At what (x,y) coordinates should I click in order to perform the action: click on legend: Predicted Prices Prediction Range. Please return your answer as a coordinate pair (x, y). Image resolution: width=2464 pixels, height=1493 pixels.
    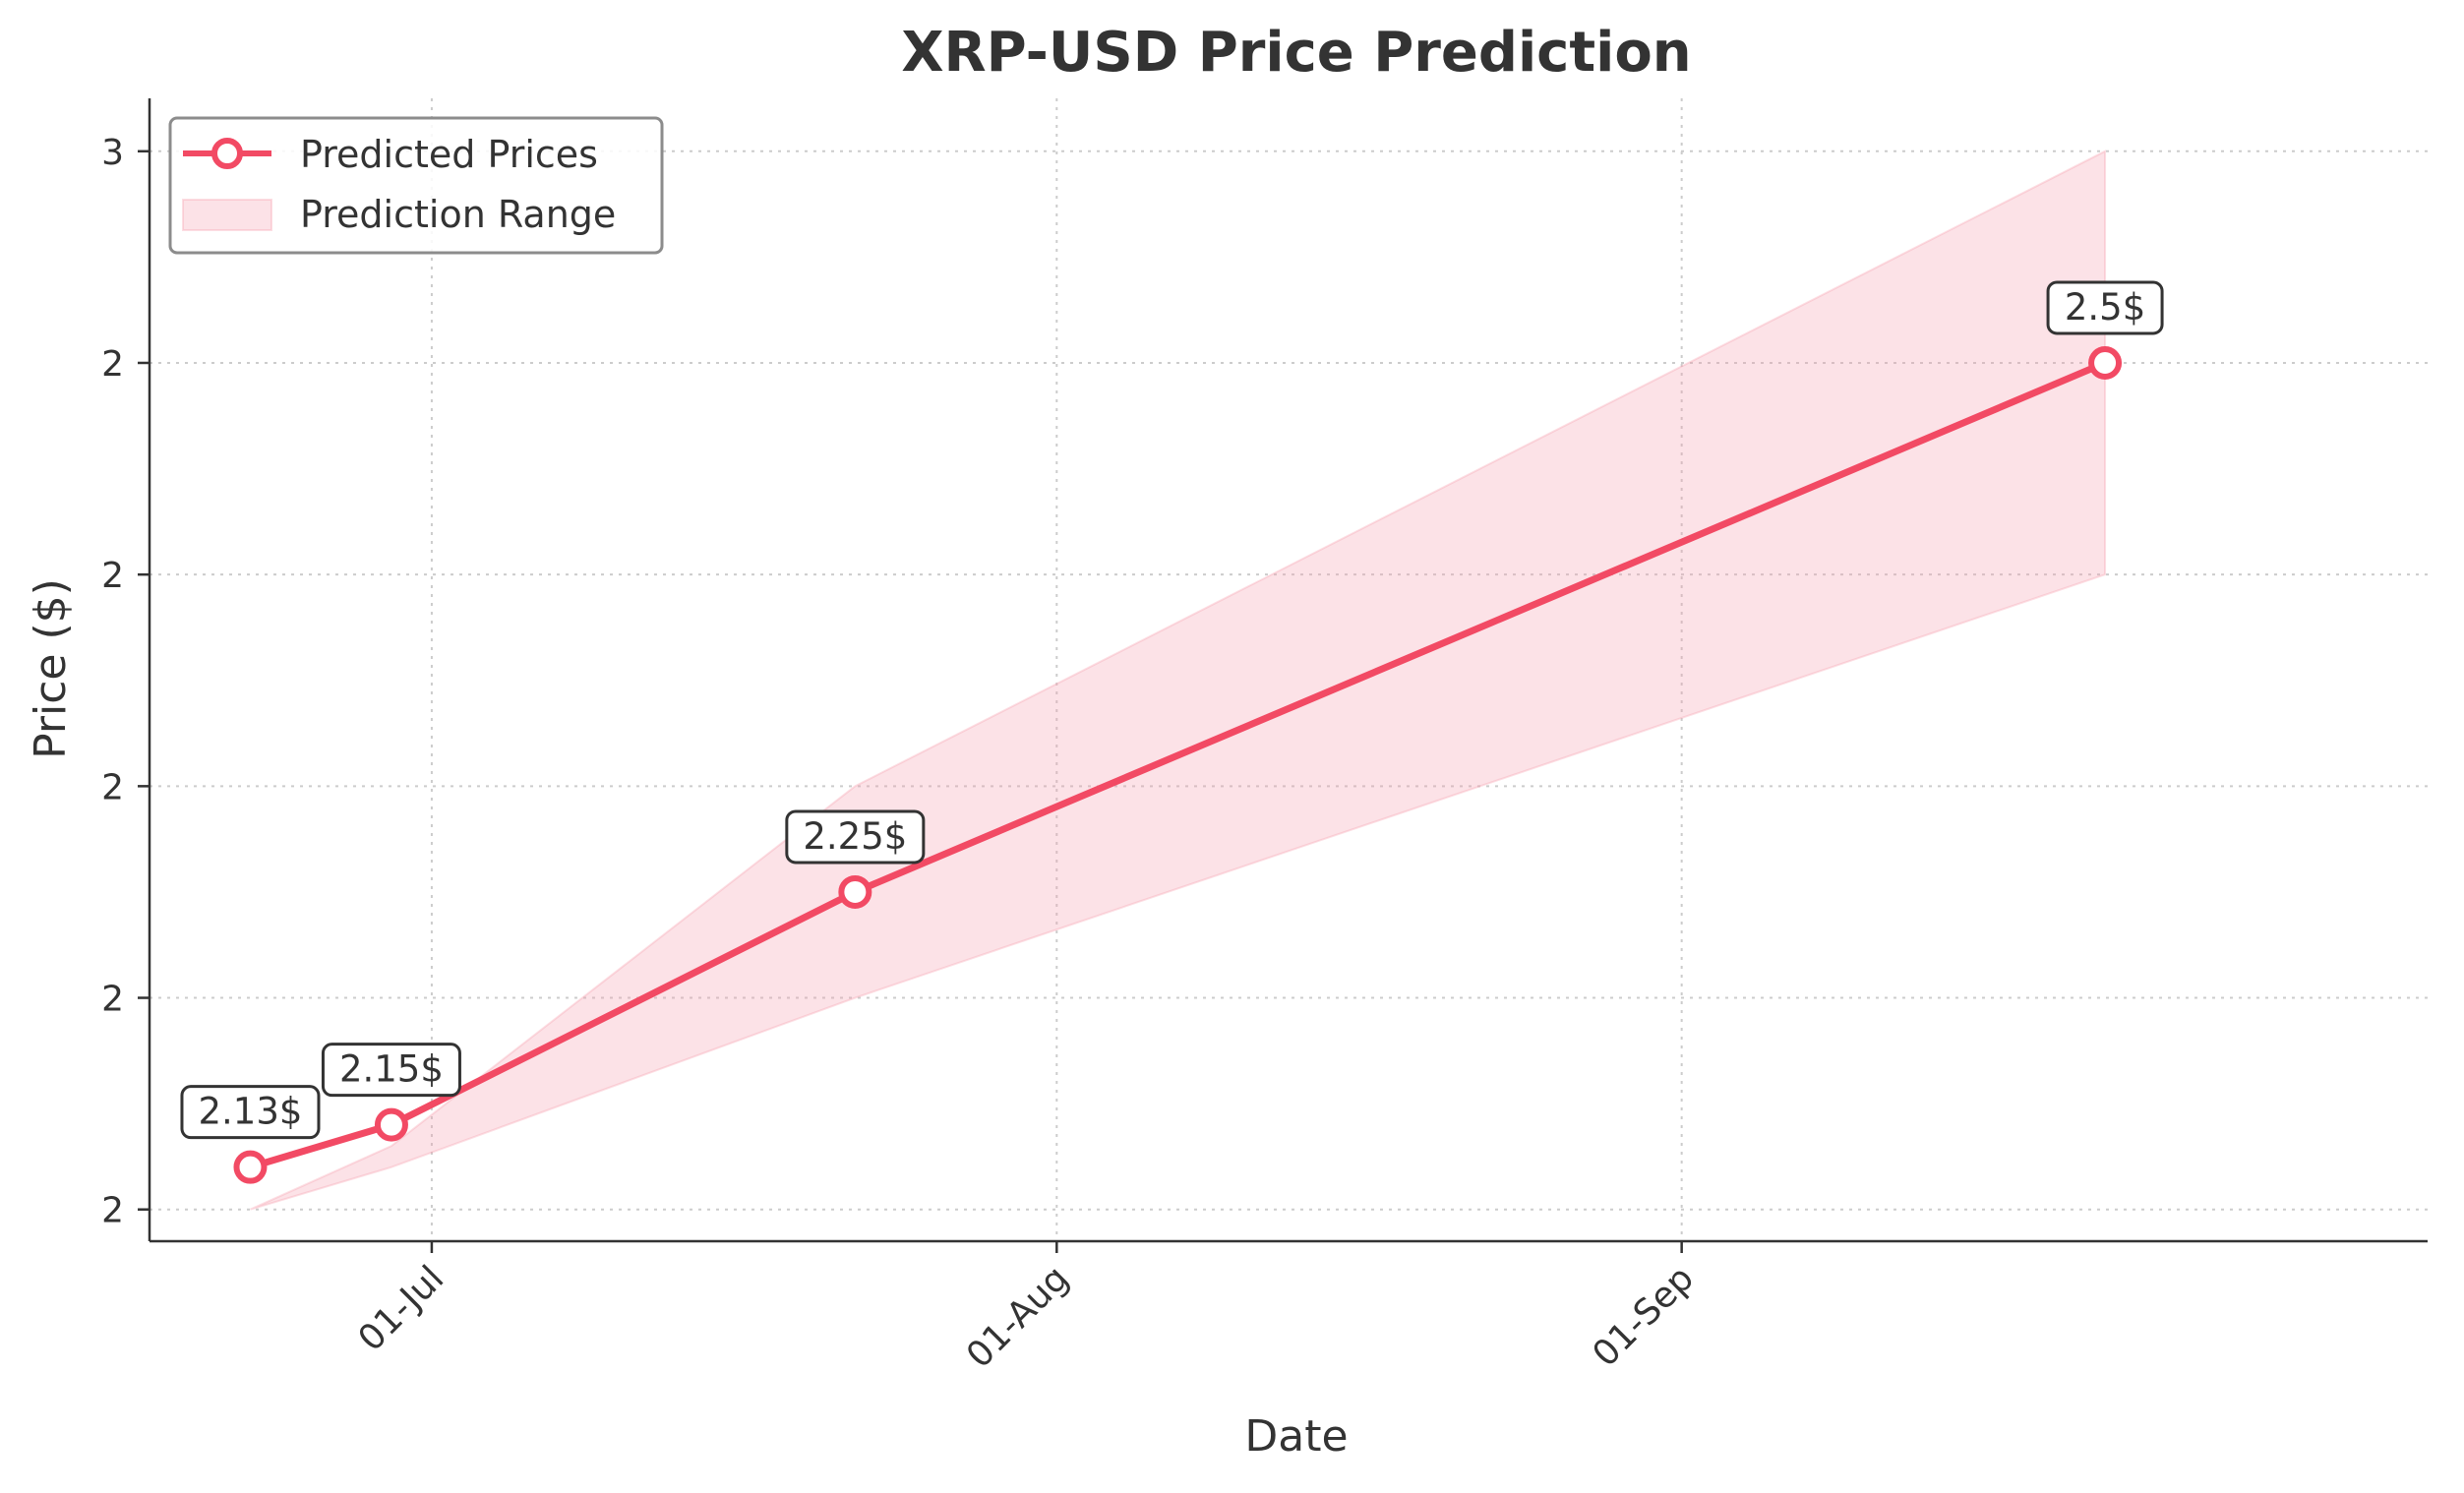
    Looking at the image, I should click on (416, 185).